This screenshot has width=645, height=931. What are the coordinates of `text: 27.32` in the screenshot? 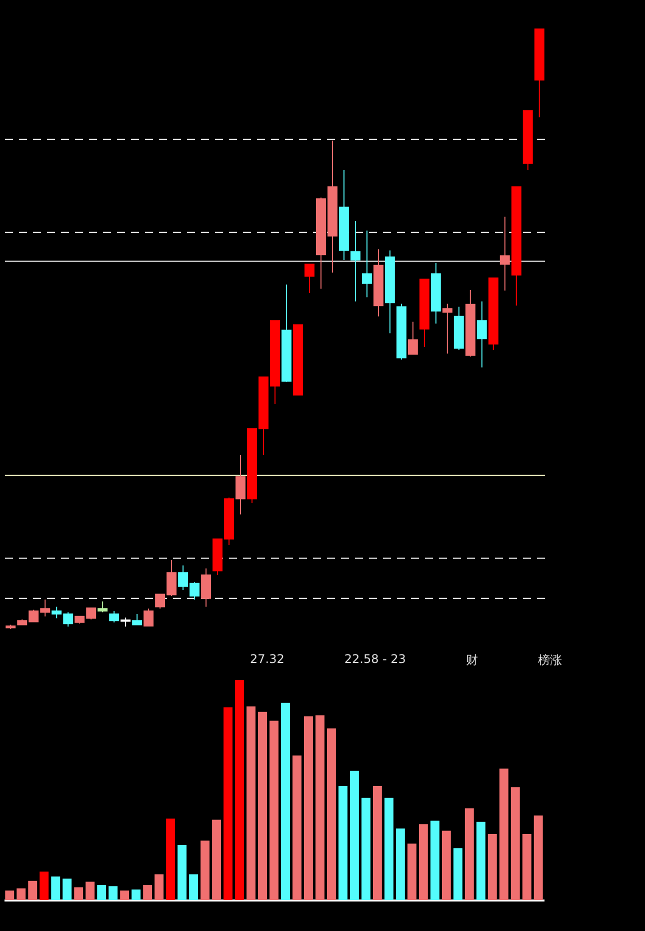 It's located at (267, 660).